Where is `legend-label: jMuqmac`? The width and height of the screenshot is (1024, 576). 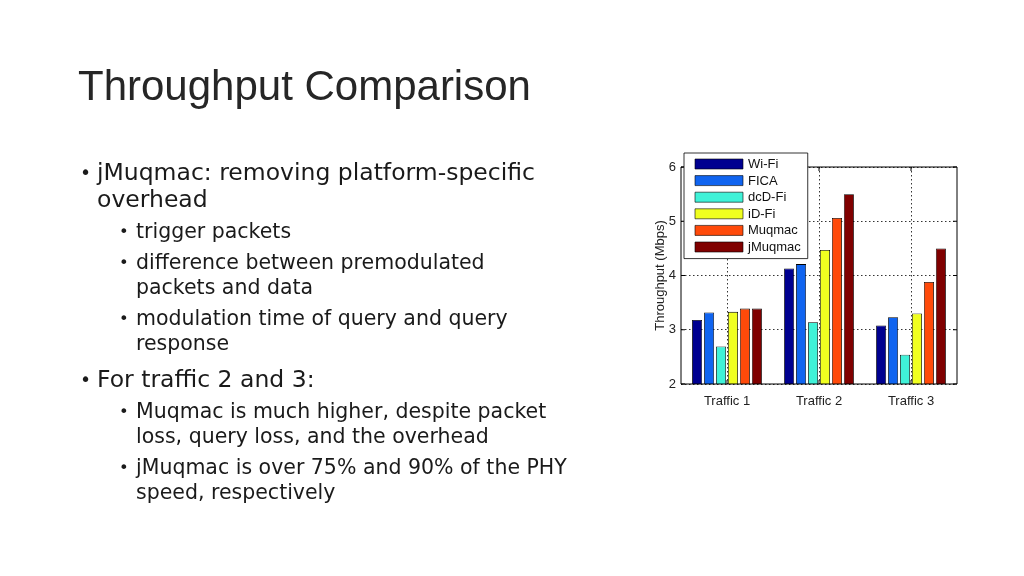 legend-label: jMuqmac is located at coordinates (774, 247).